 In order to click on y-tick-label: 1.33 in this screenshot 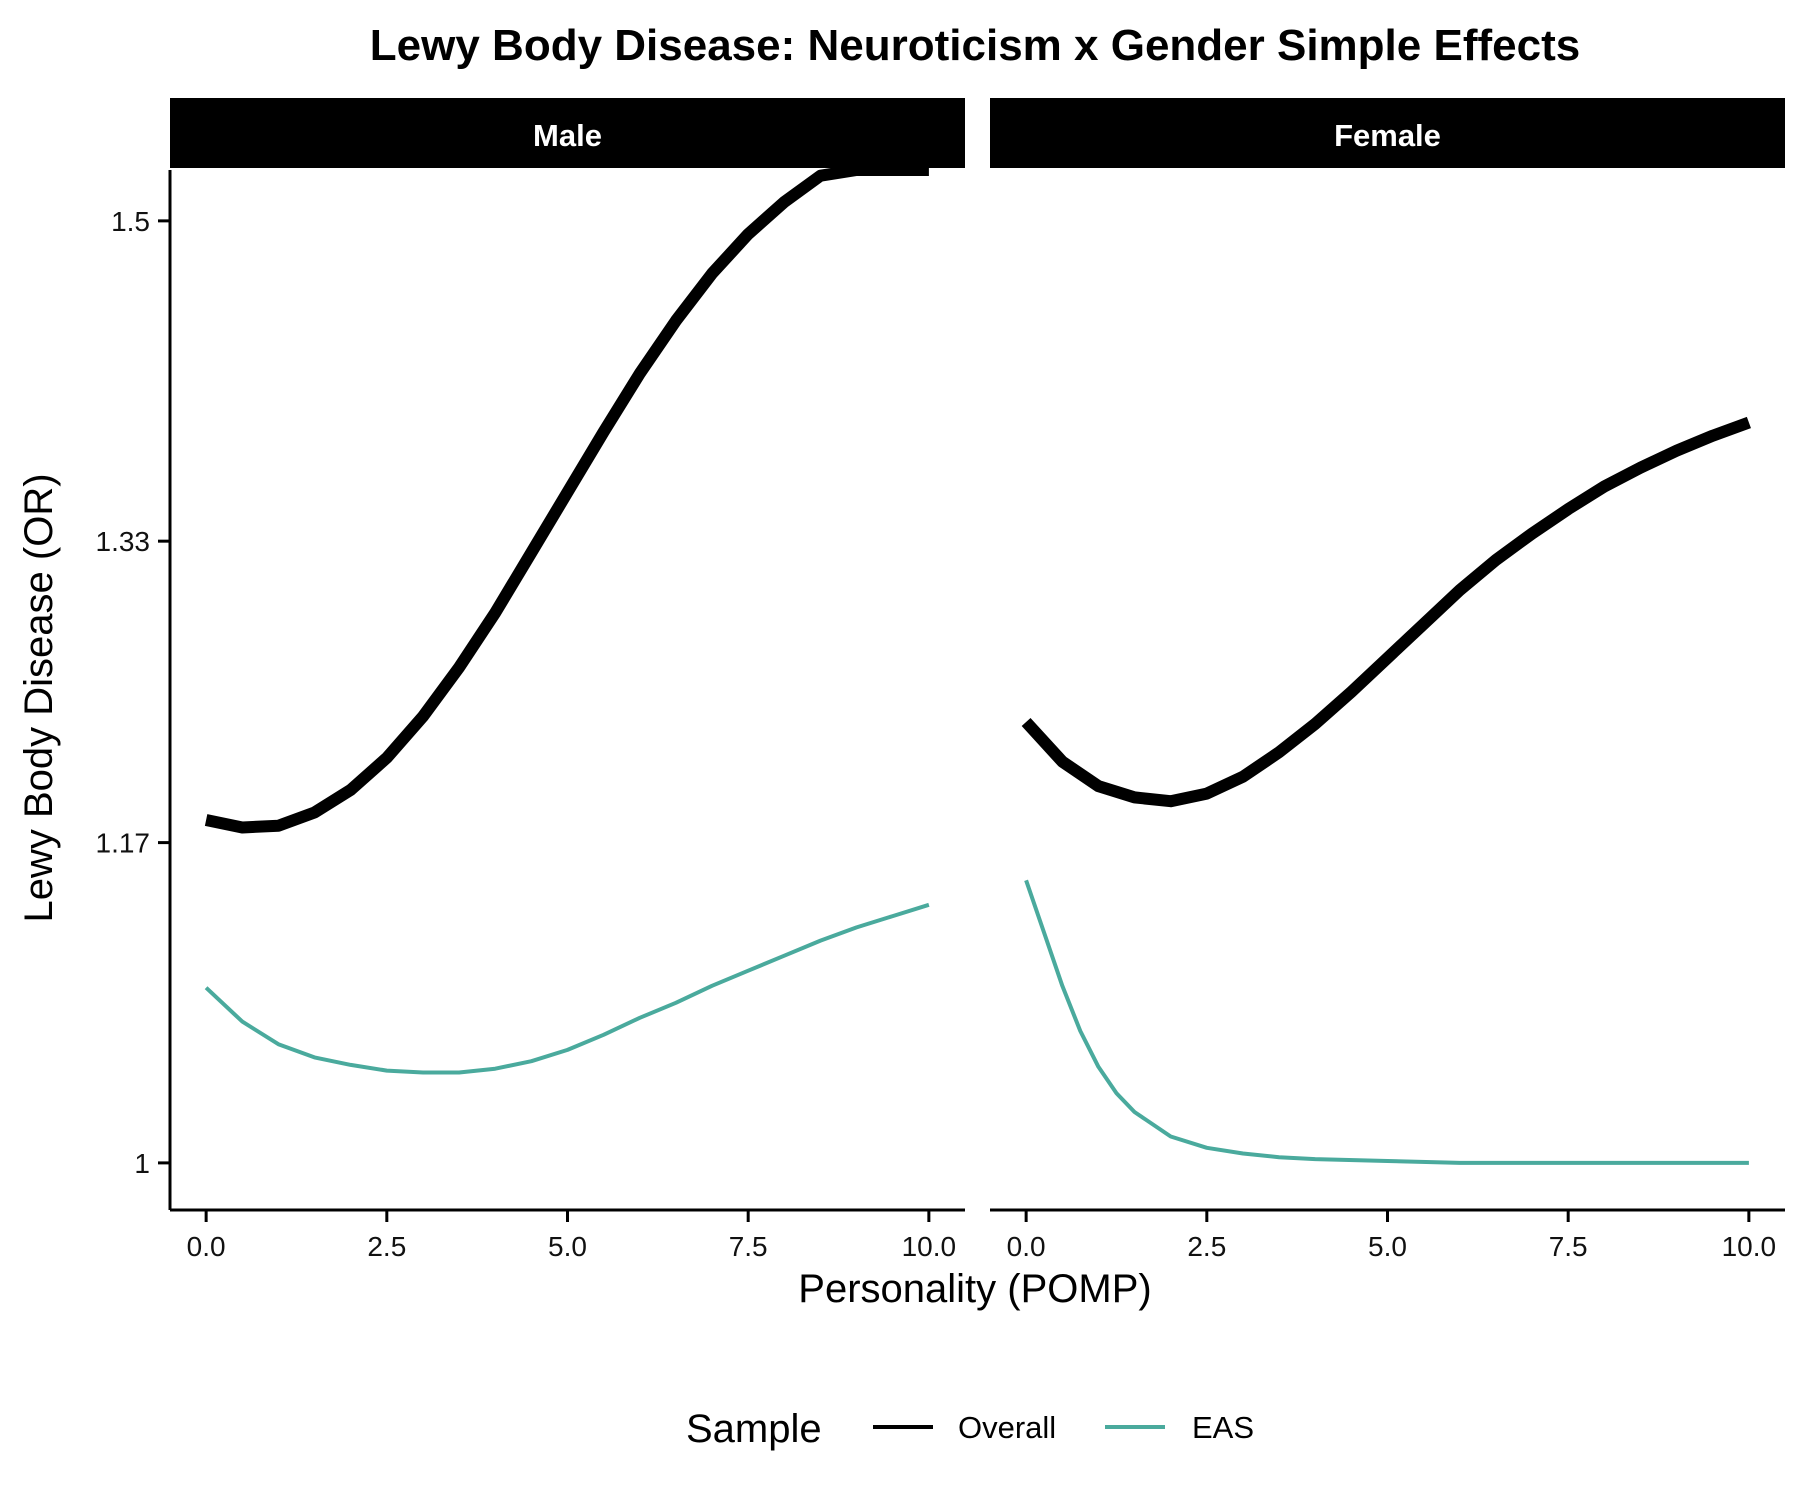, I will do `click(123, 541)`.